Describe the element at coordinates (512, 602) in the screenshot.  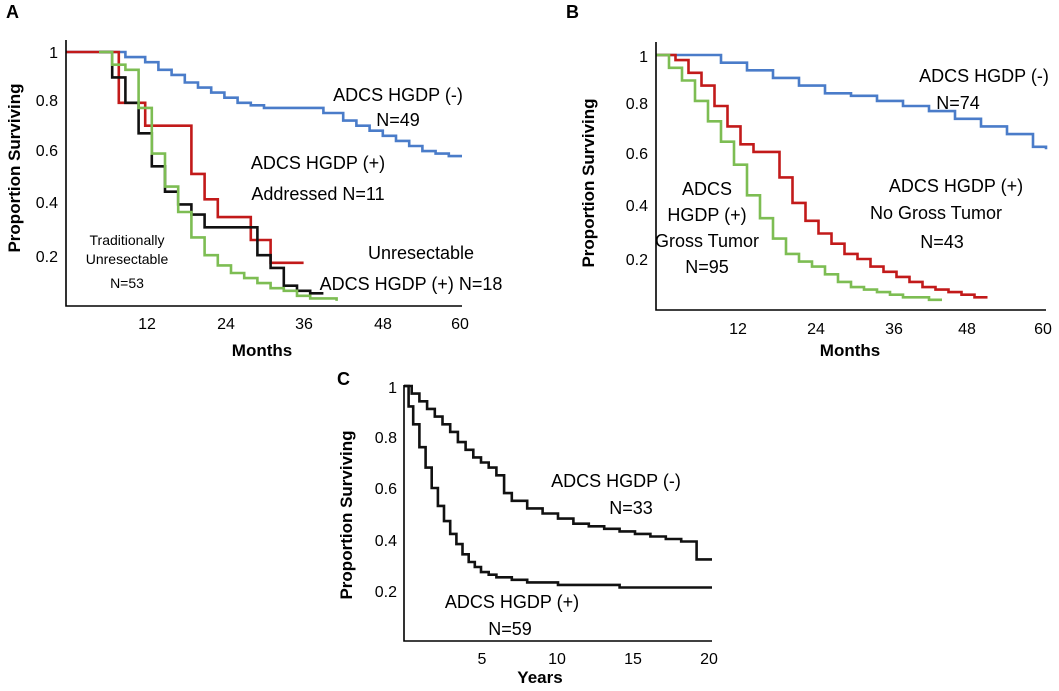
I see `panel-c-ann-hgdp-pos-title: ADCS HGDP (+)` at that location.